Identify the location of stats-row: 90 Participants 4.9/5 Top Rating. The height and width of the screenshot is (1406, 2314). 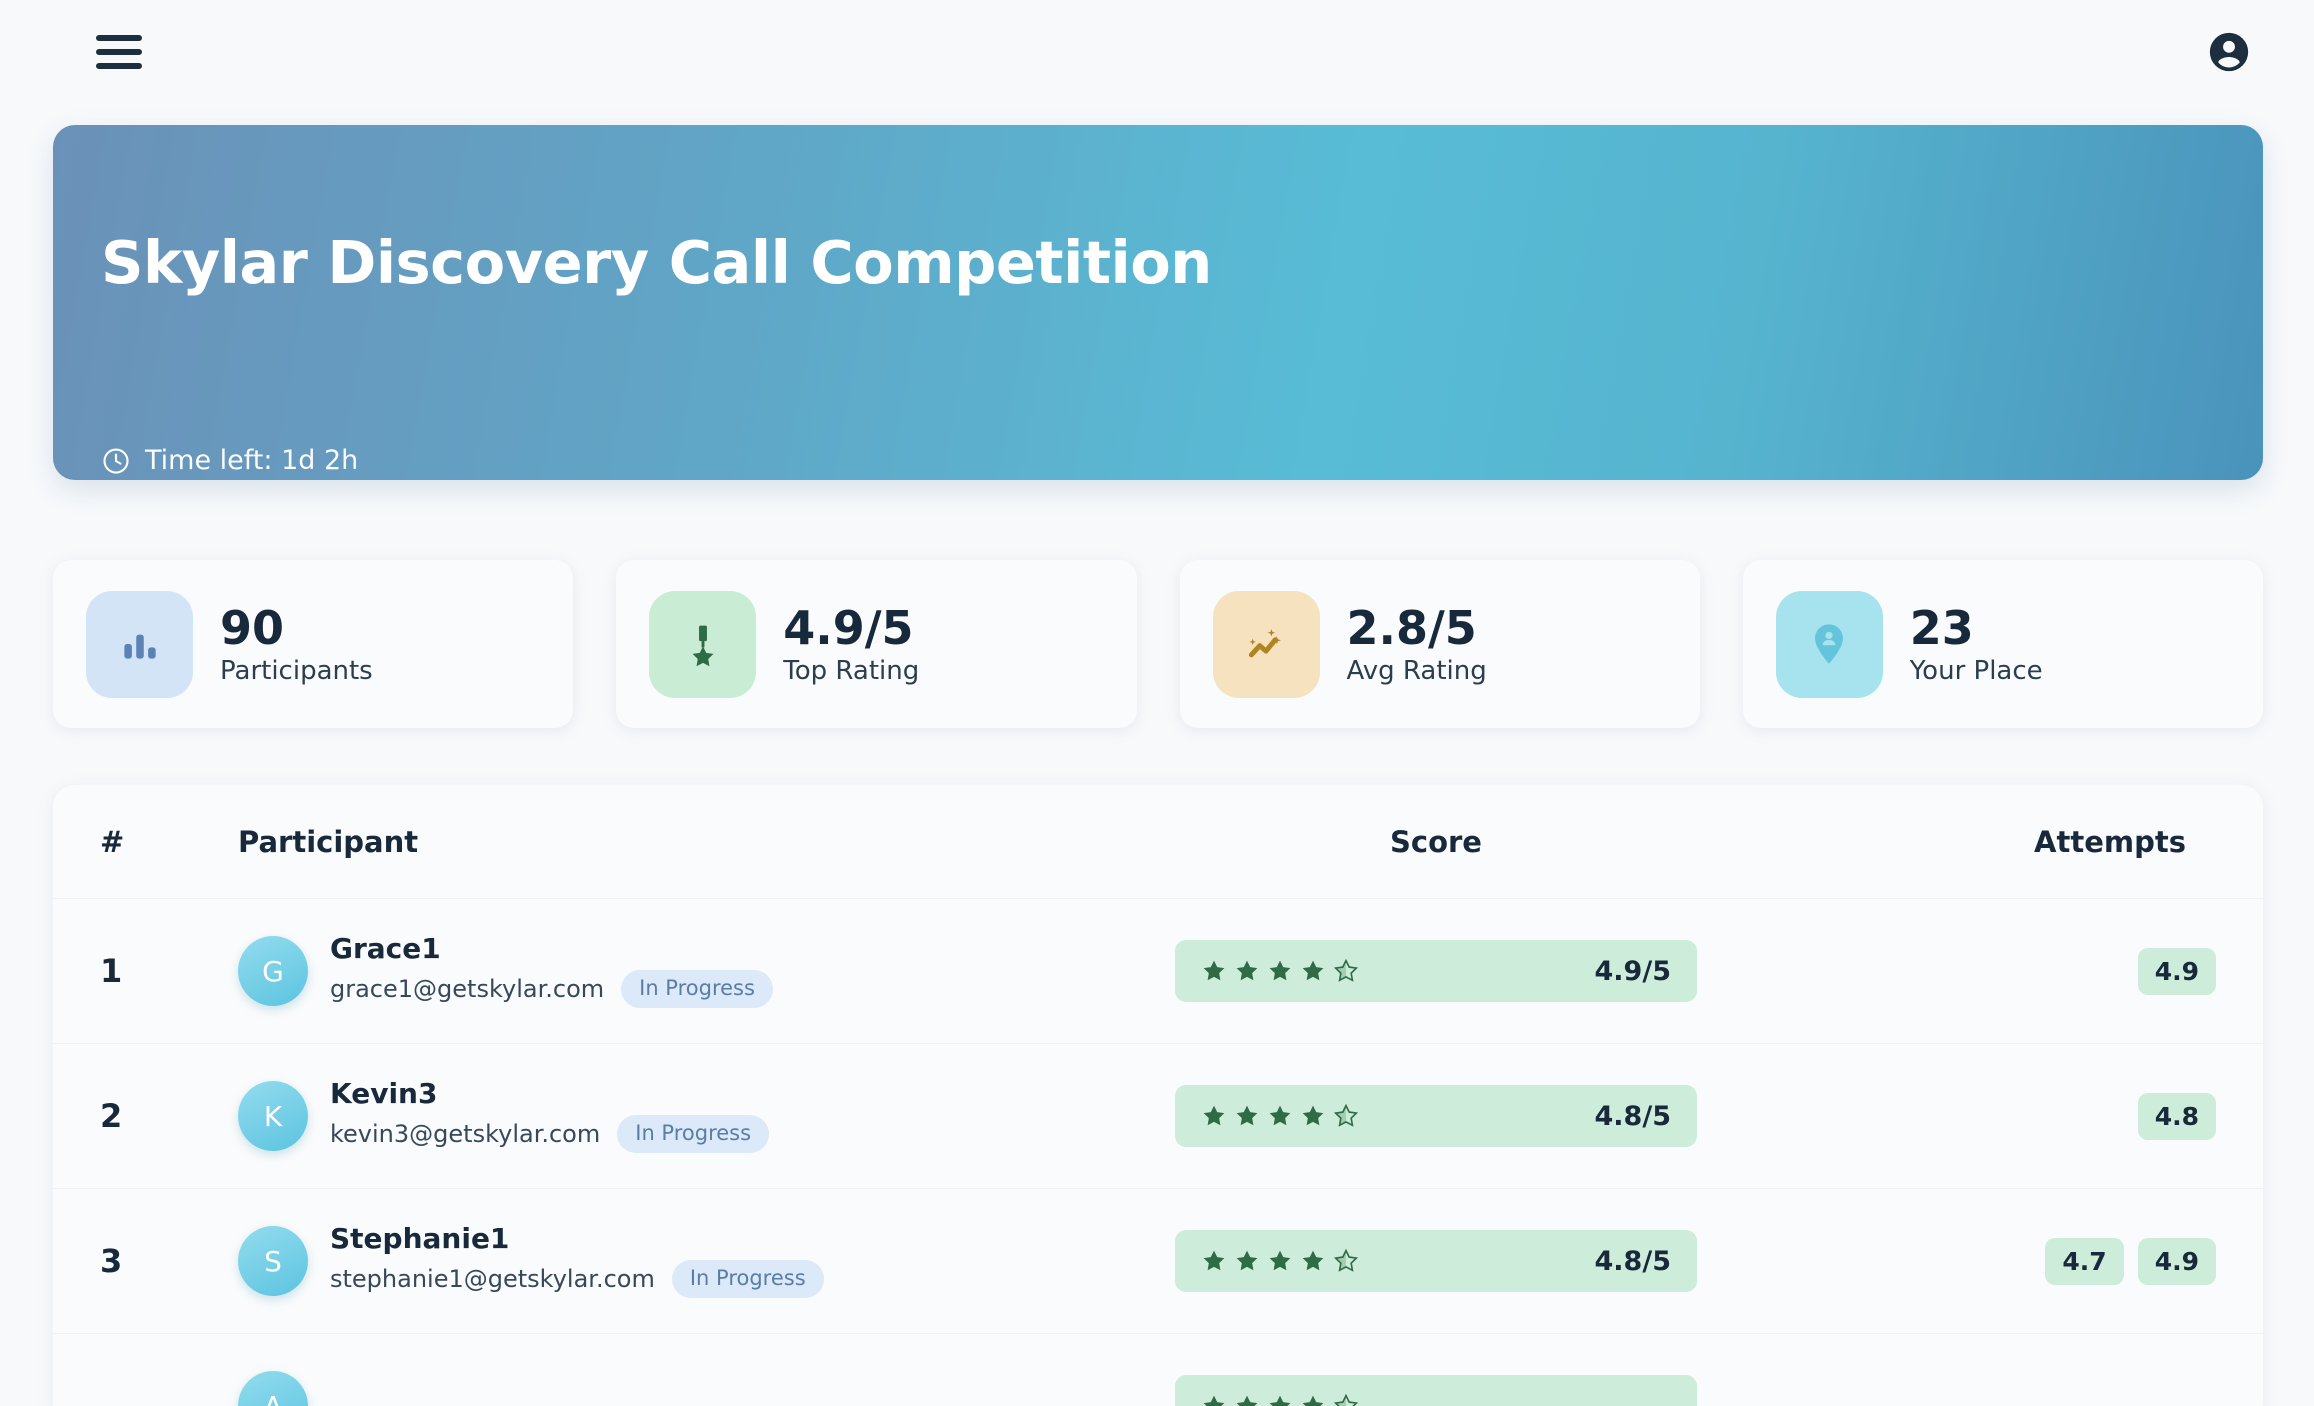
(1158, 644).